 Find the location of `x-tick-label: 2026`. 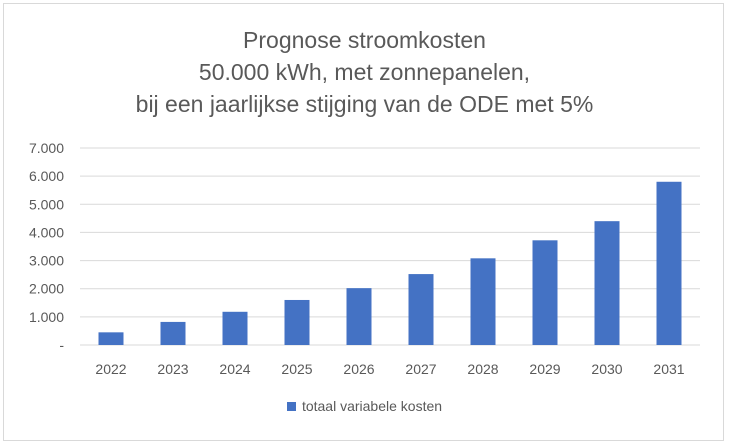

x-tick-label: 2026 is located at coordinates (358, 369).